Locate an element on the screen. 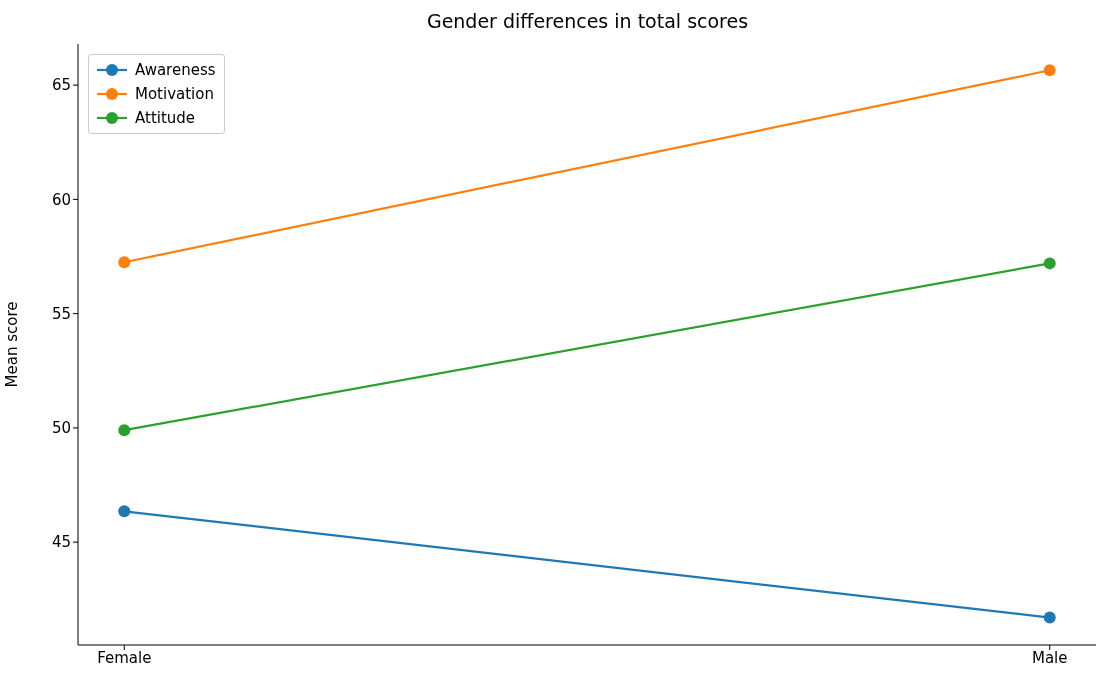 This screenshot has width=1097, height=677. x-tick-label: Male is located at coordinates (1049, 657).